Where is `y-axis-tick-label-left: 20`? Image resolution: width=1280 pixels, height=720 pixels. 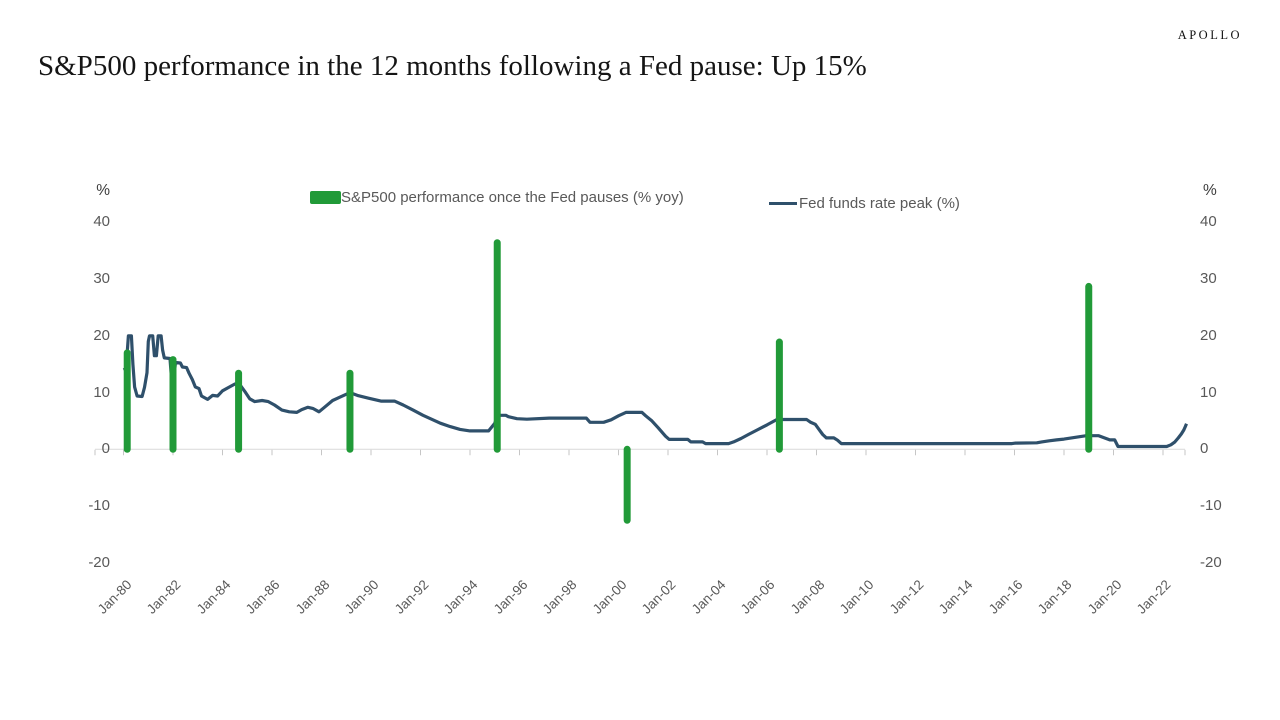
y-axis-tick-label-left: 20 is located at coordinates (101, 335).